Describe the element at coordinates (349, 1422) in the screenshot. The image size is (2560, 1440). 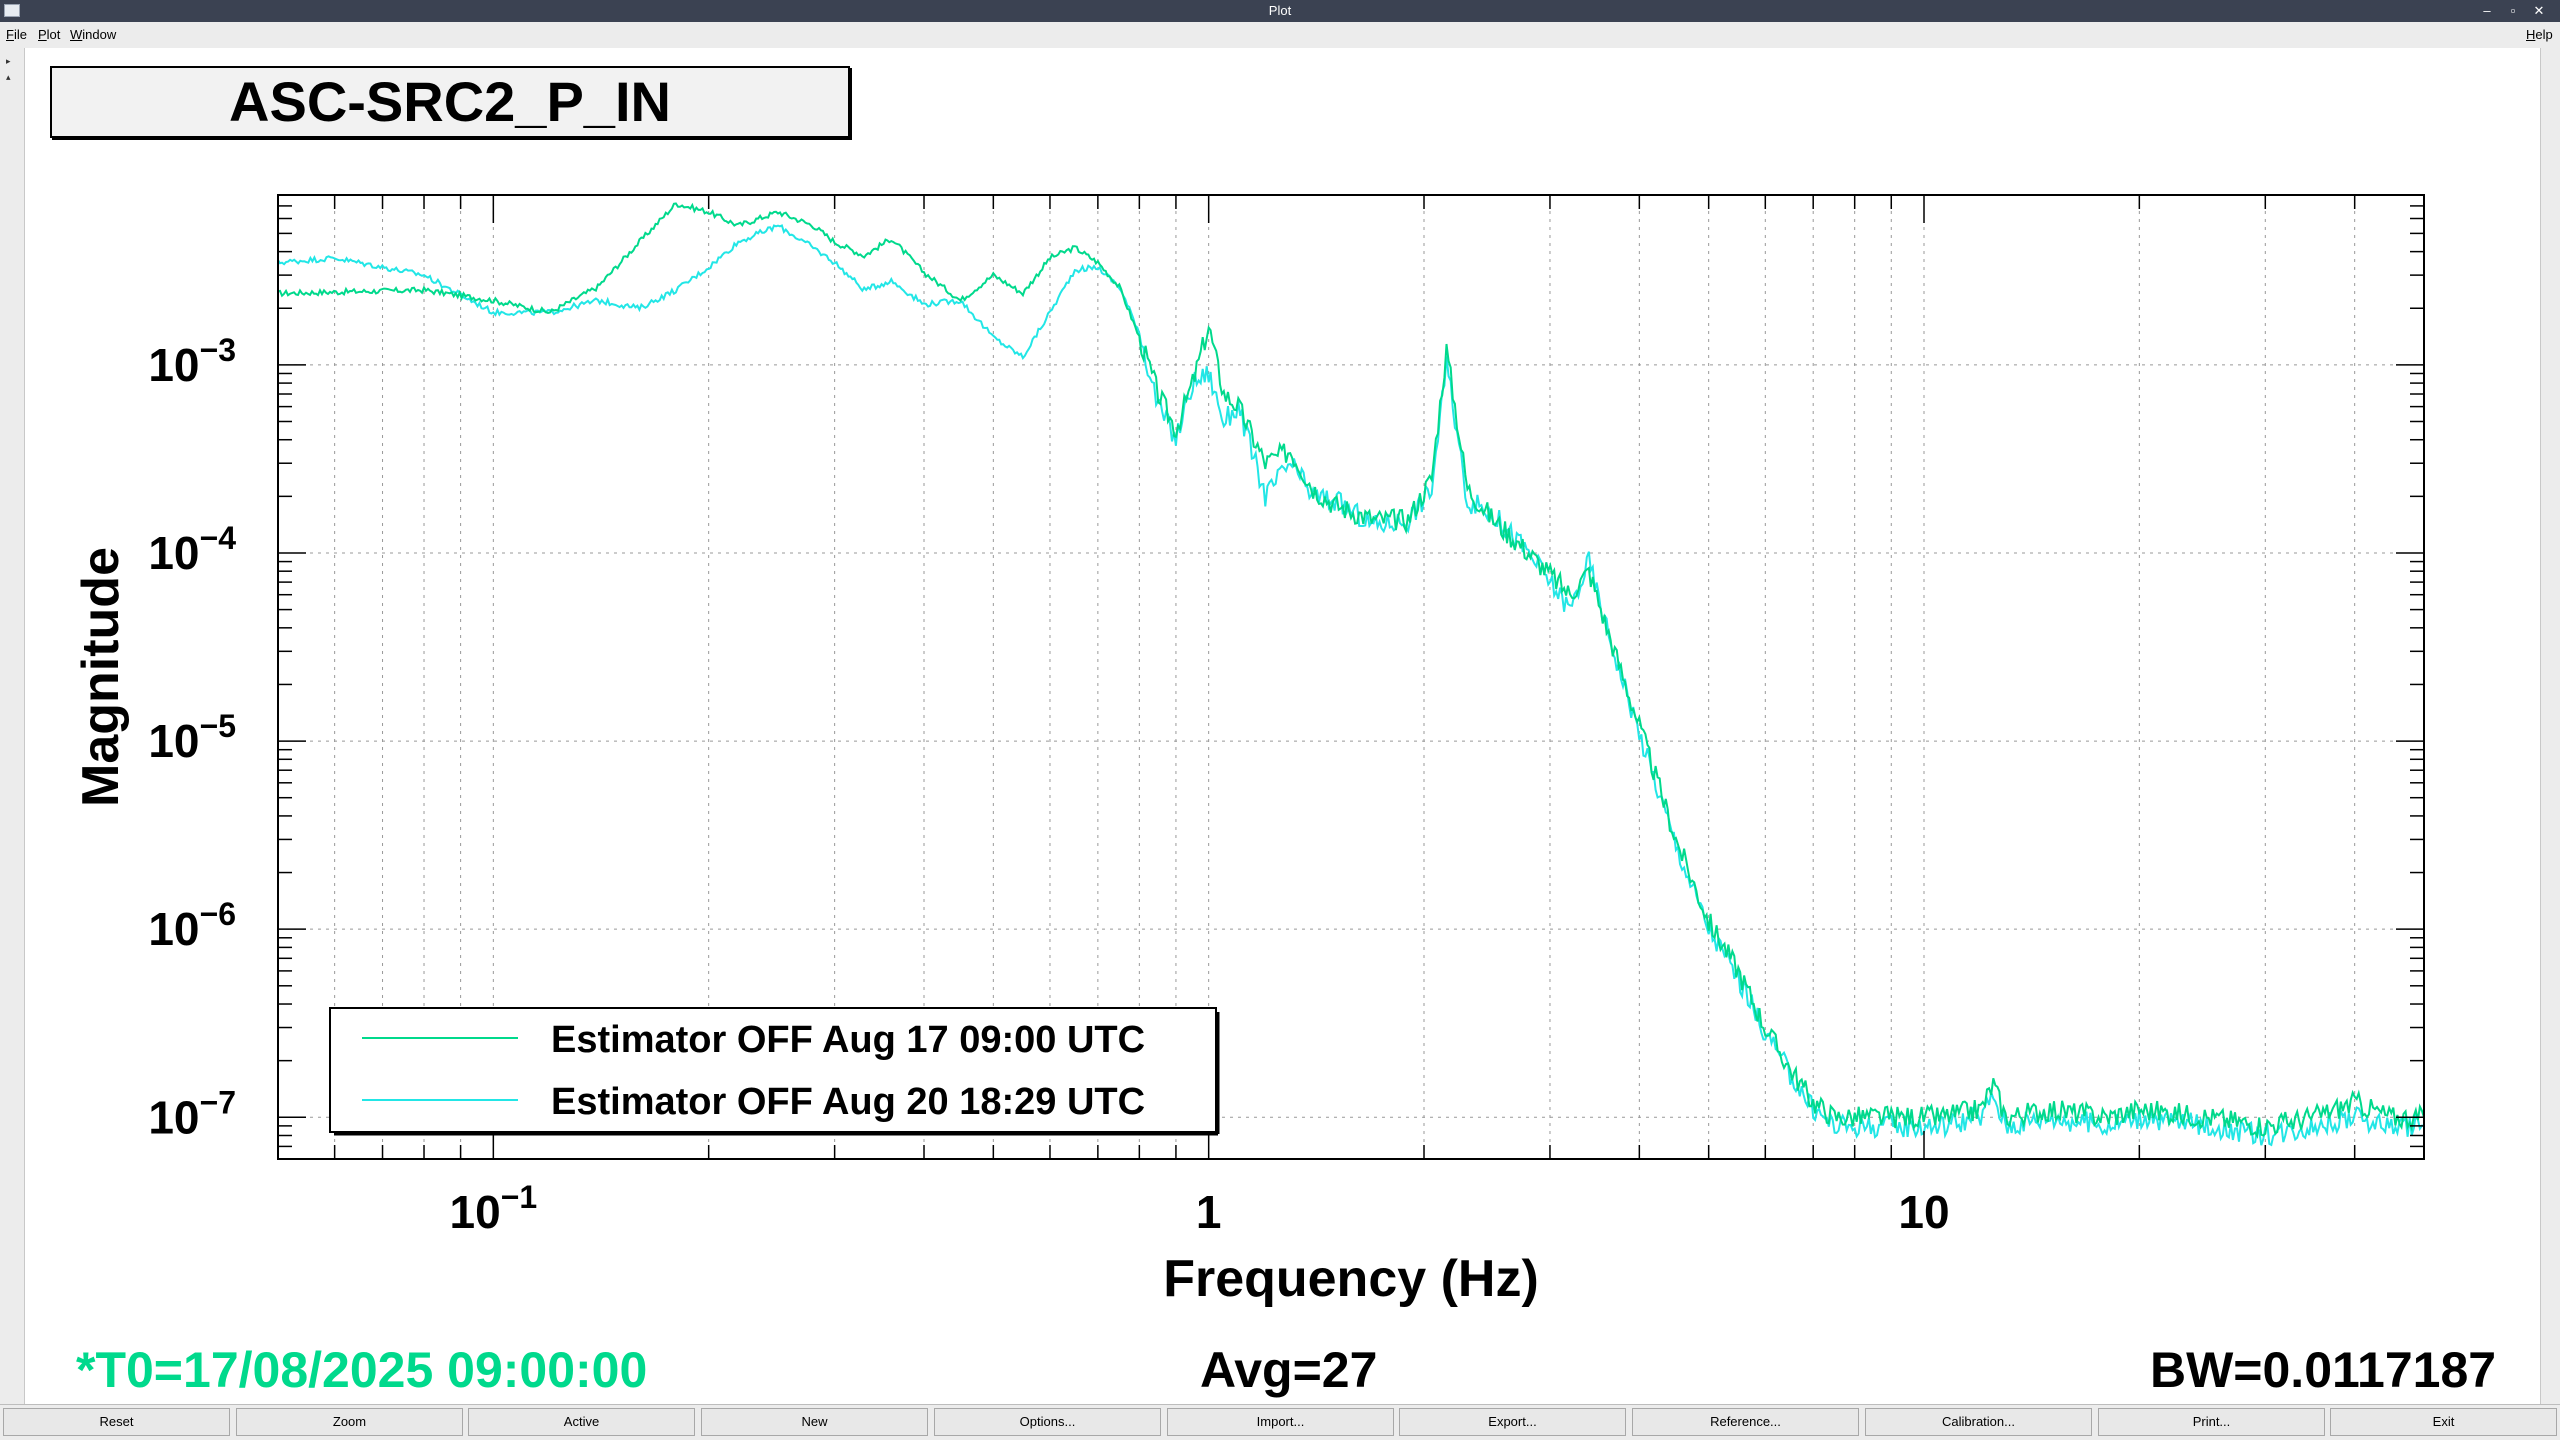
I see `zoom-button: Zoom` at that location.